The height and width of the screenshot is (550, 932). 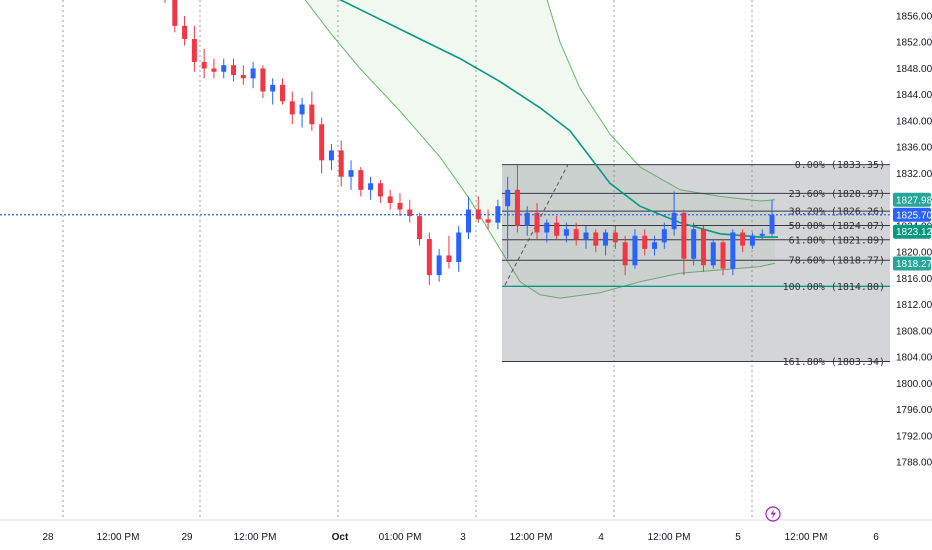 What do you see at coordinates (914, 253) in the screenshot?
I see `y-tick-label: 1820.00` at bounding box center [914, 253].